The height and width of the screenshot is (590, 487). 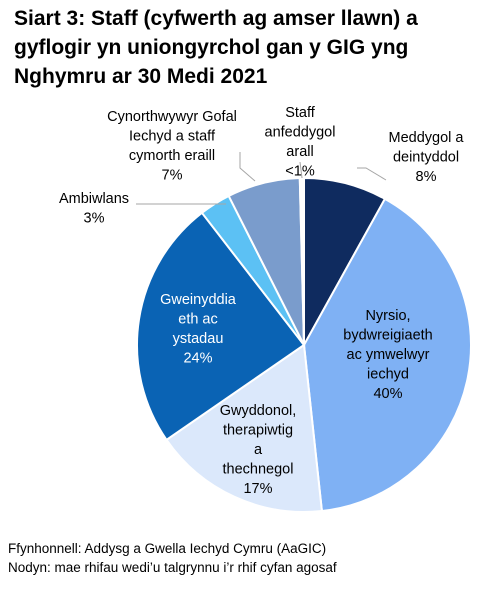 I want to click on pie-leader-lines, so click(x=261, y=178).